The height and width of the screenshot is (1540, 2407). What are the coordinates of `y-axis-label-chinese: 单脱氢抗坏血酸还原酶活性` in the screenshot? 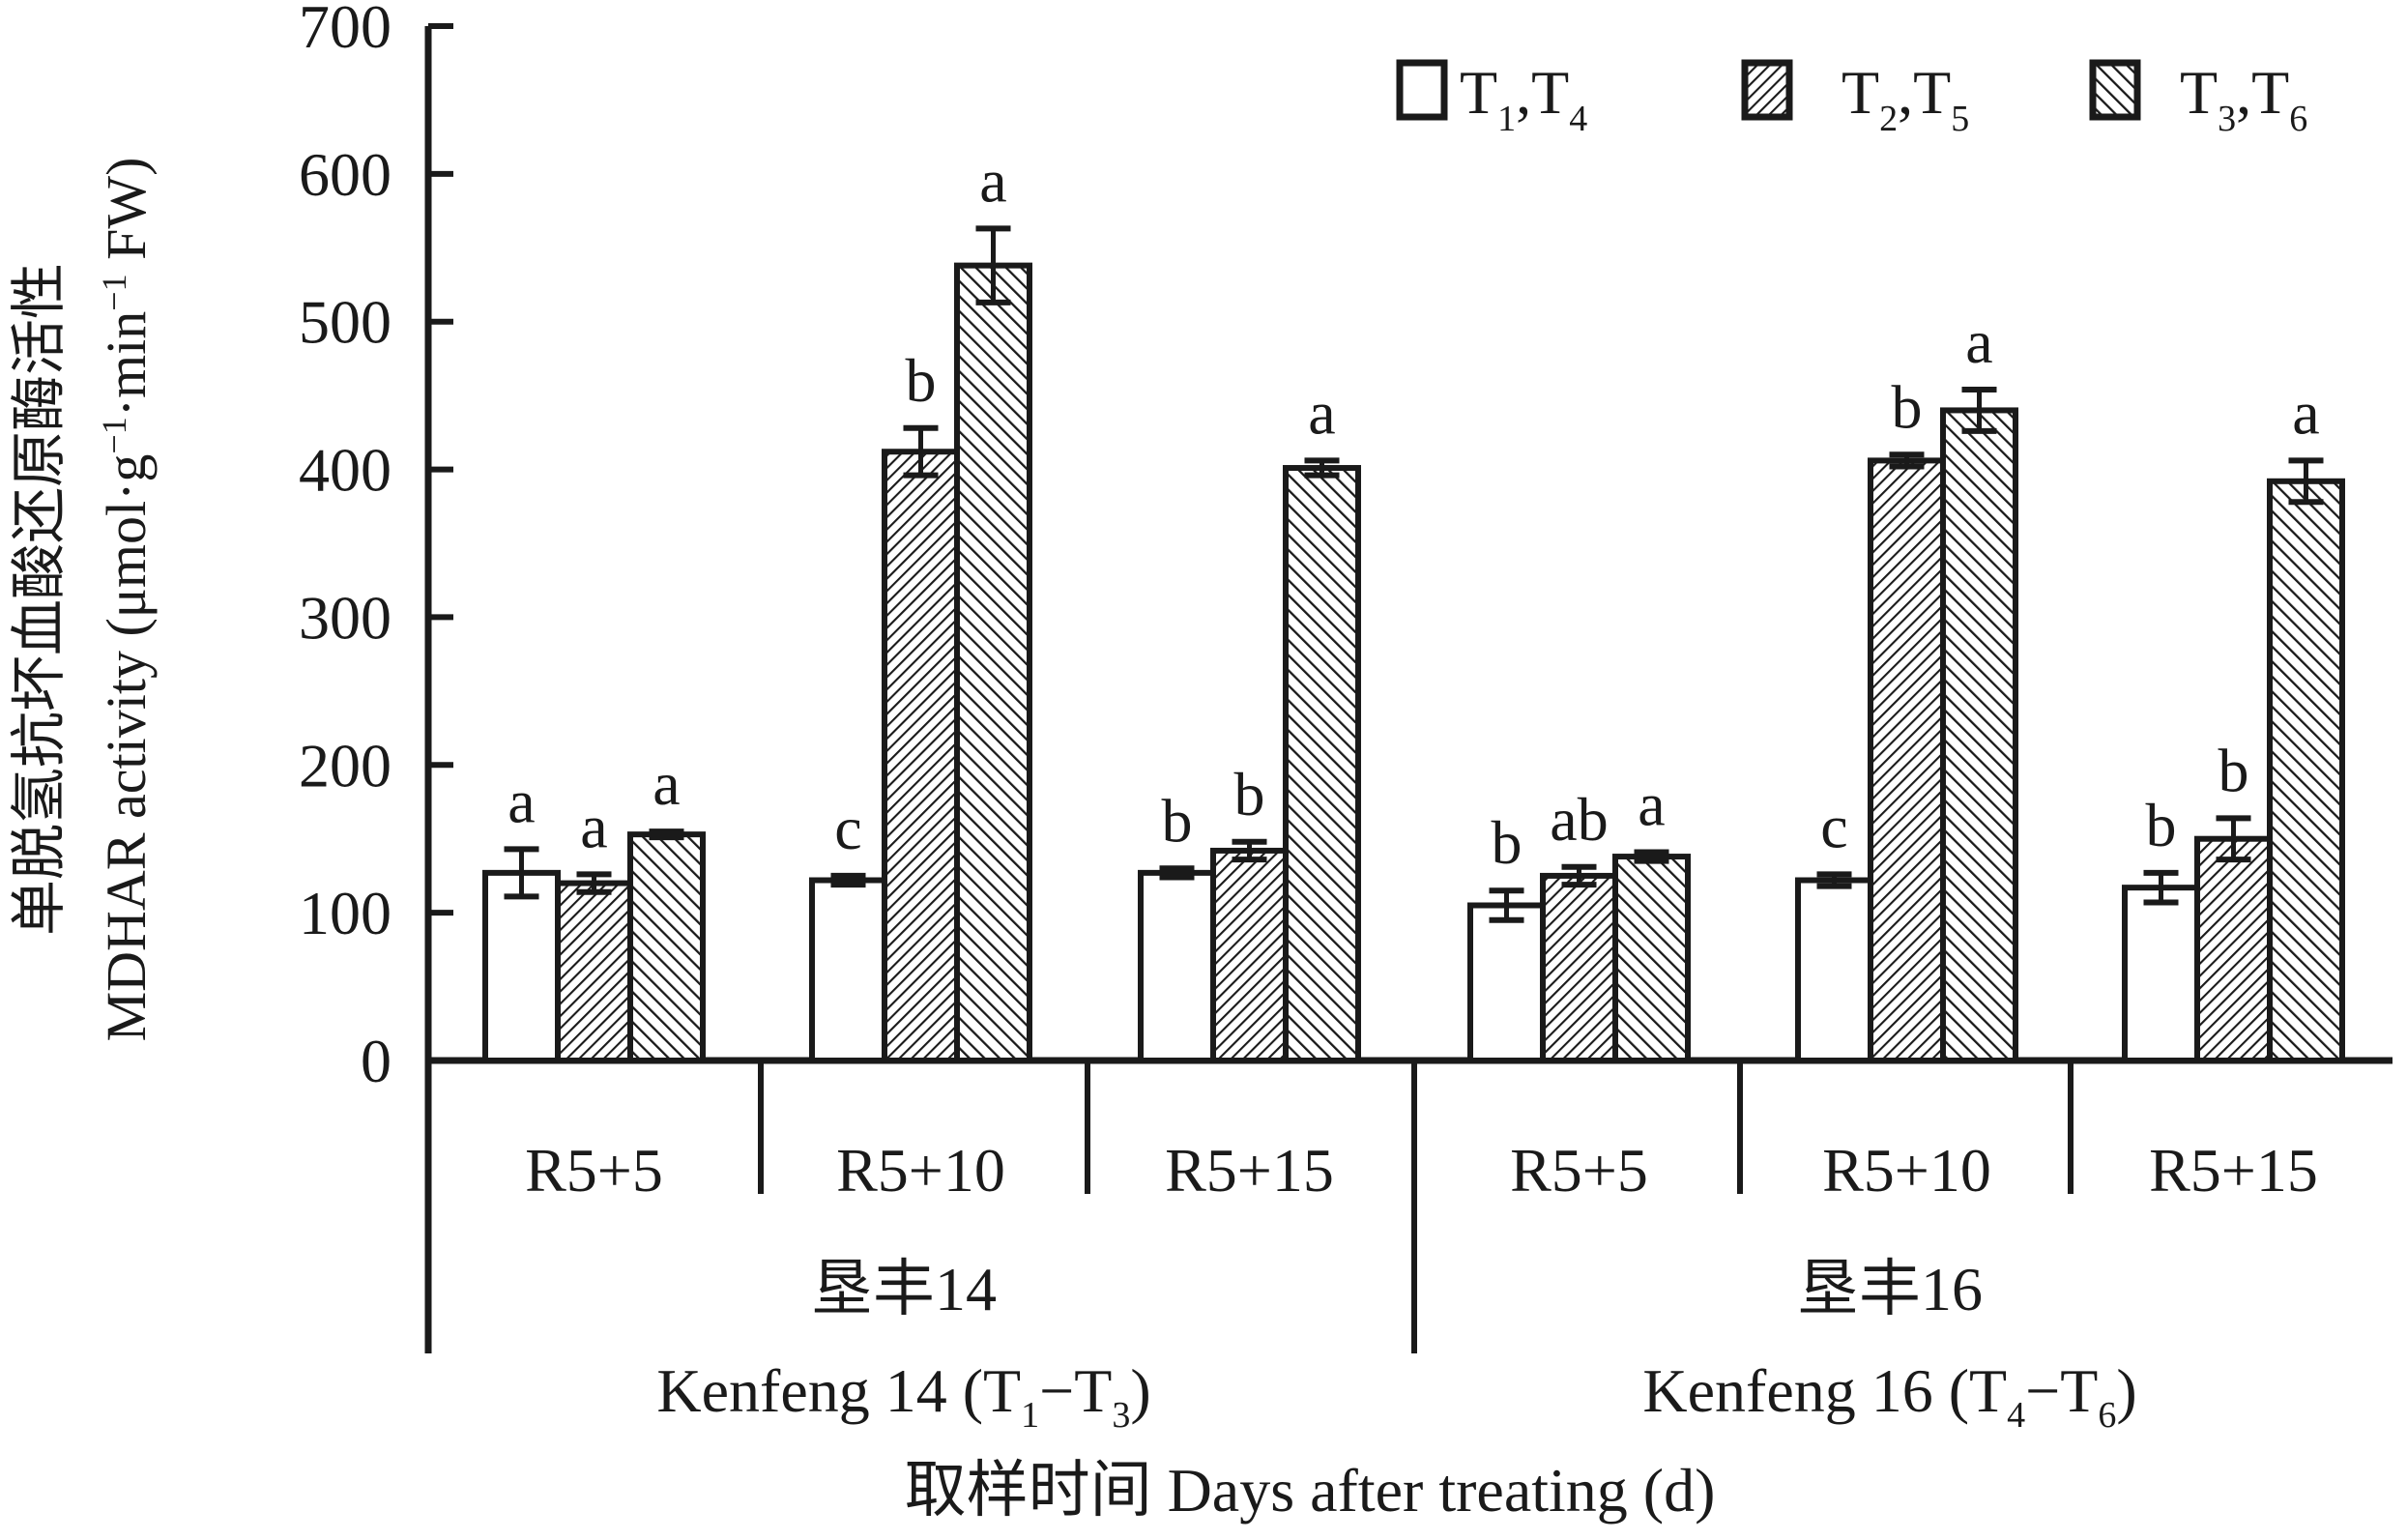 It's located at (40, 599).